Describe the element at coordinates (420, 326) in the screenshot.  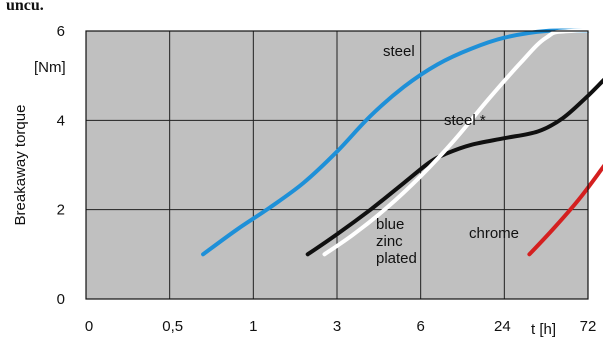
I see `x-tick-label: 6` at that location.